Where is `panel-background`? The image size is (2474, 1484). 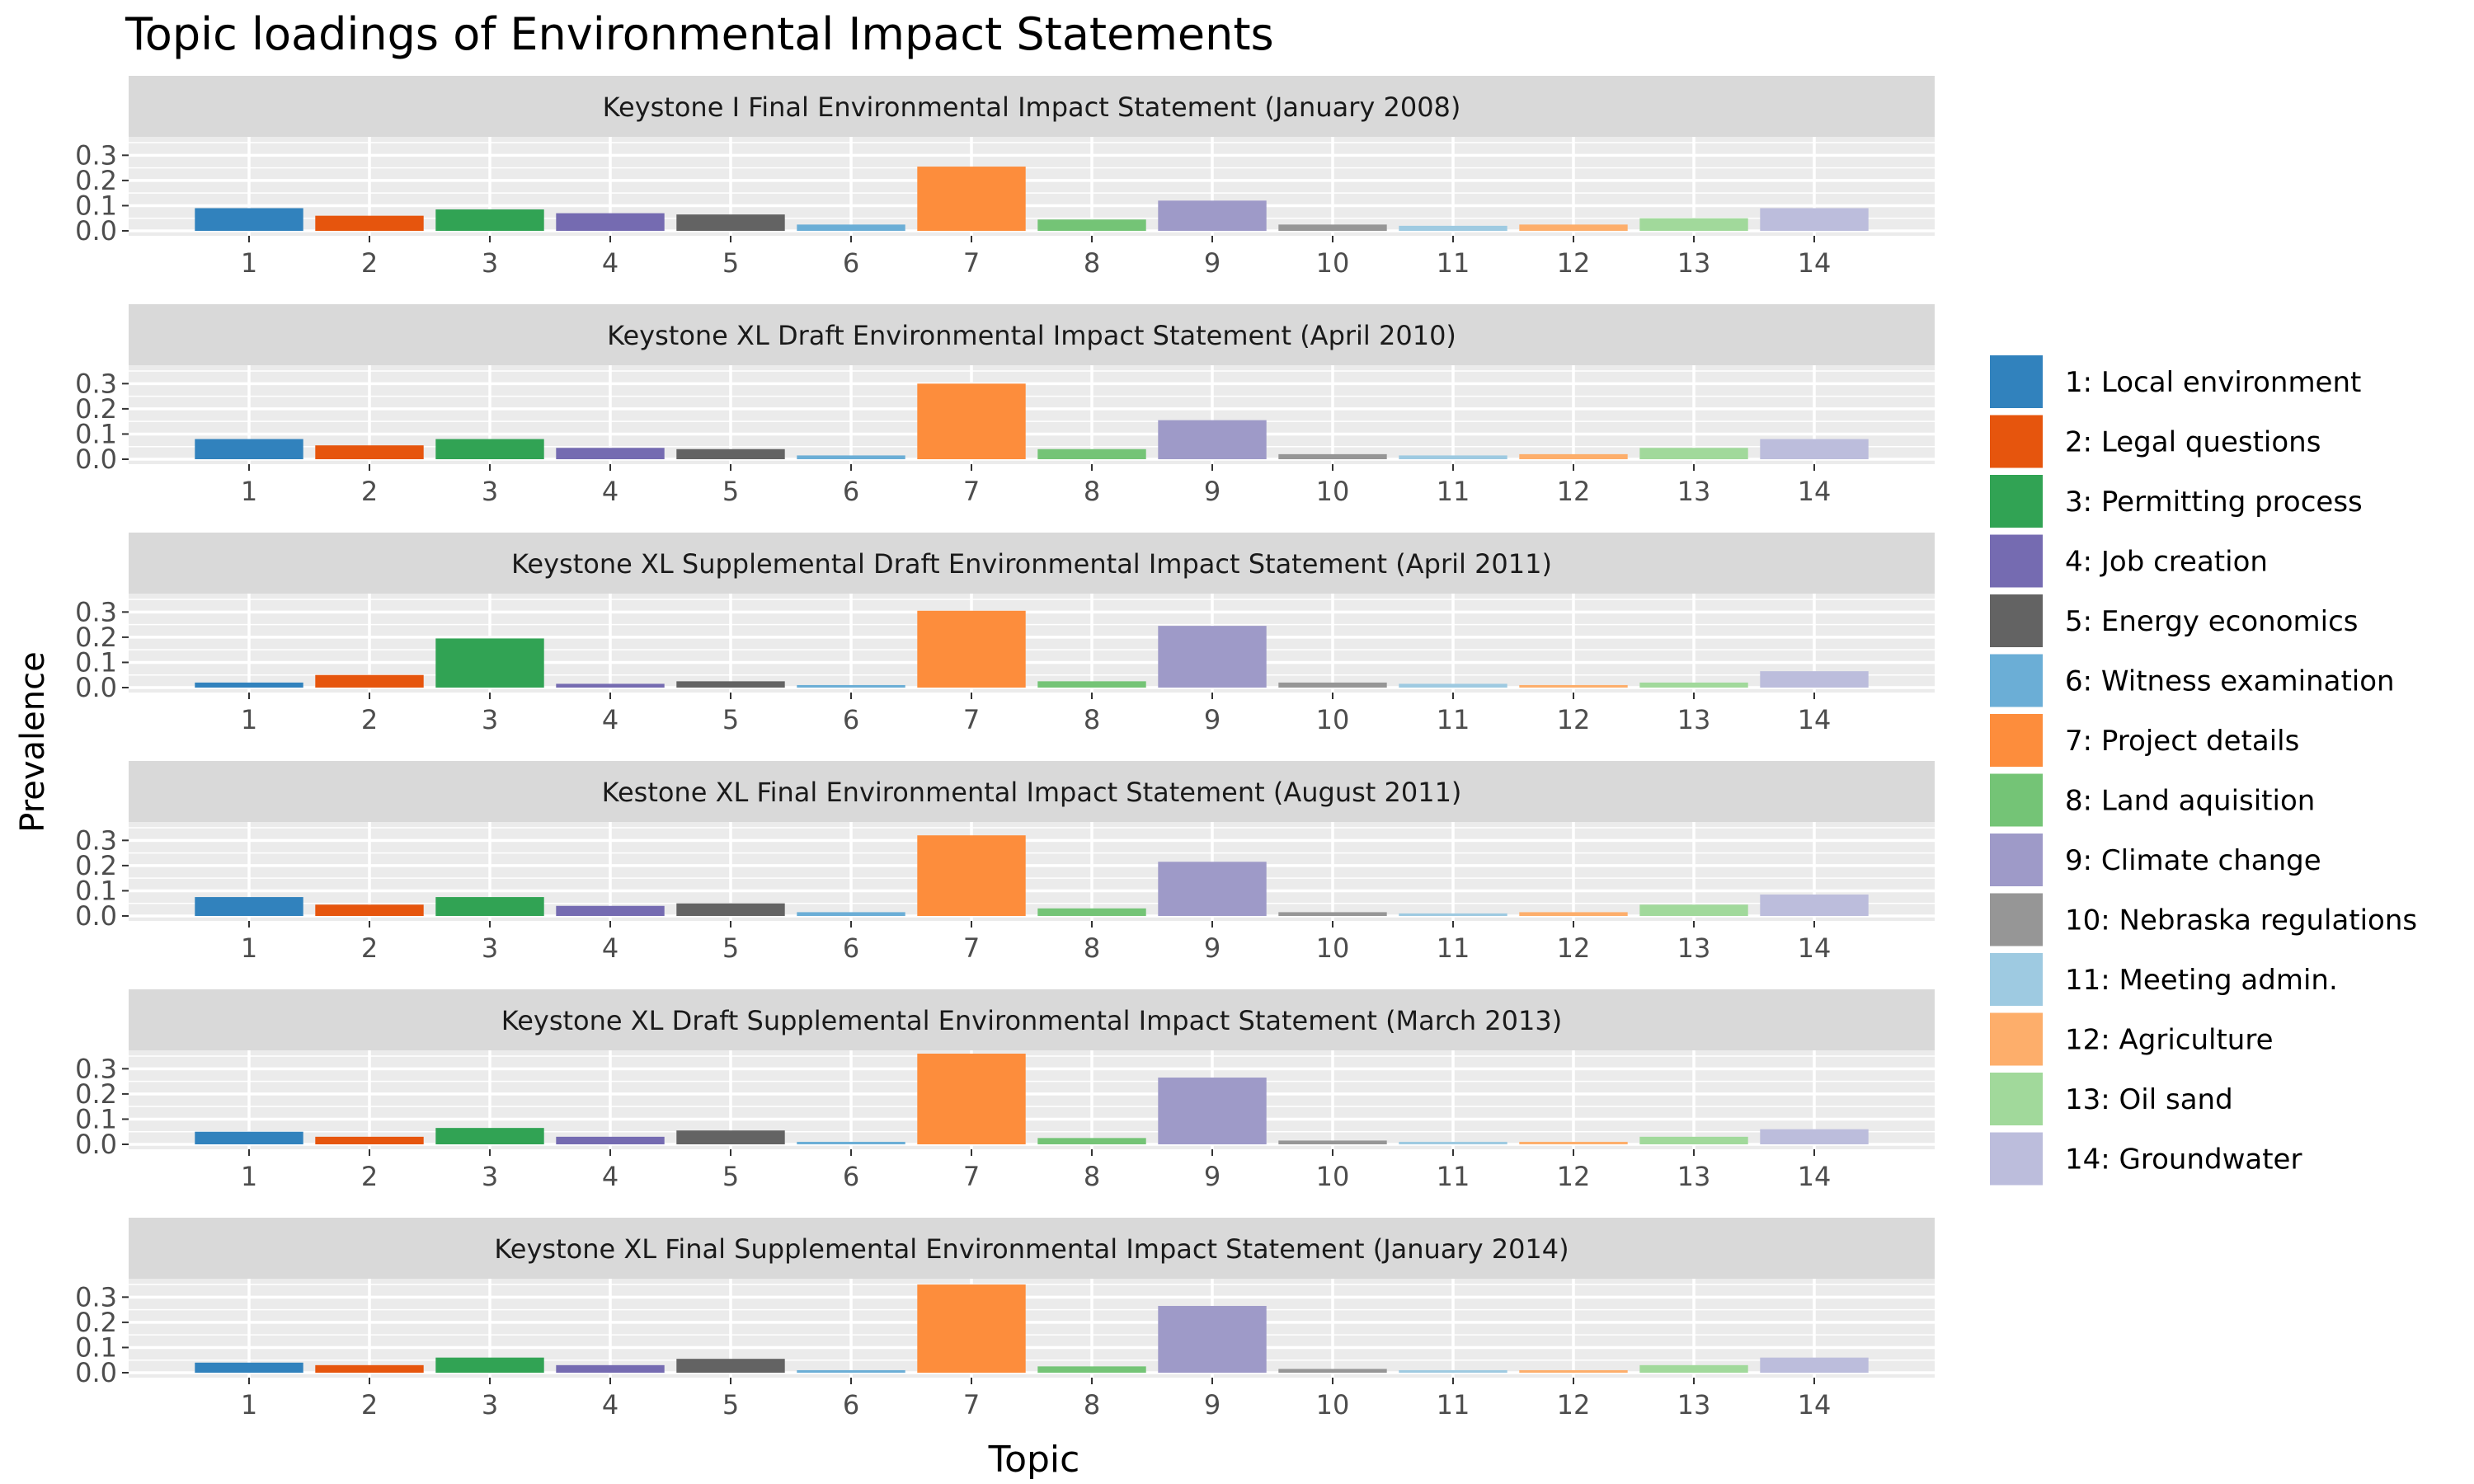 panel-background is located at coordinates (1032, 186).